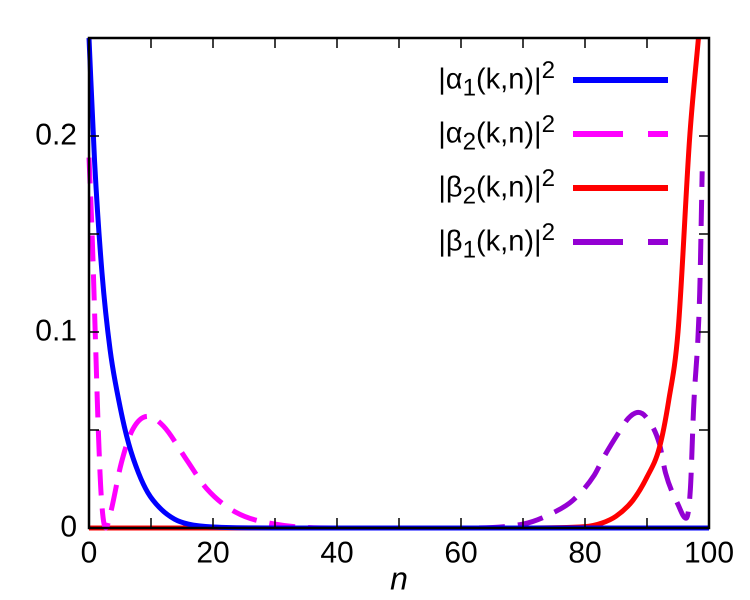 The height and width of the screenshot is (600, 750). I want to click on x-tick-label: 0, so click(89, 553).